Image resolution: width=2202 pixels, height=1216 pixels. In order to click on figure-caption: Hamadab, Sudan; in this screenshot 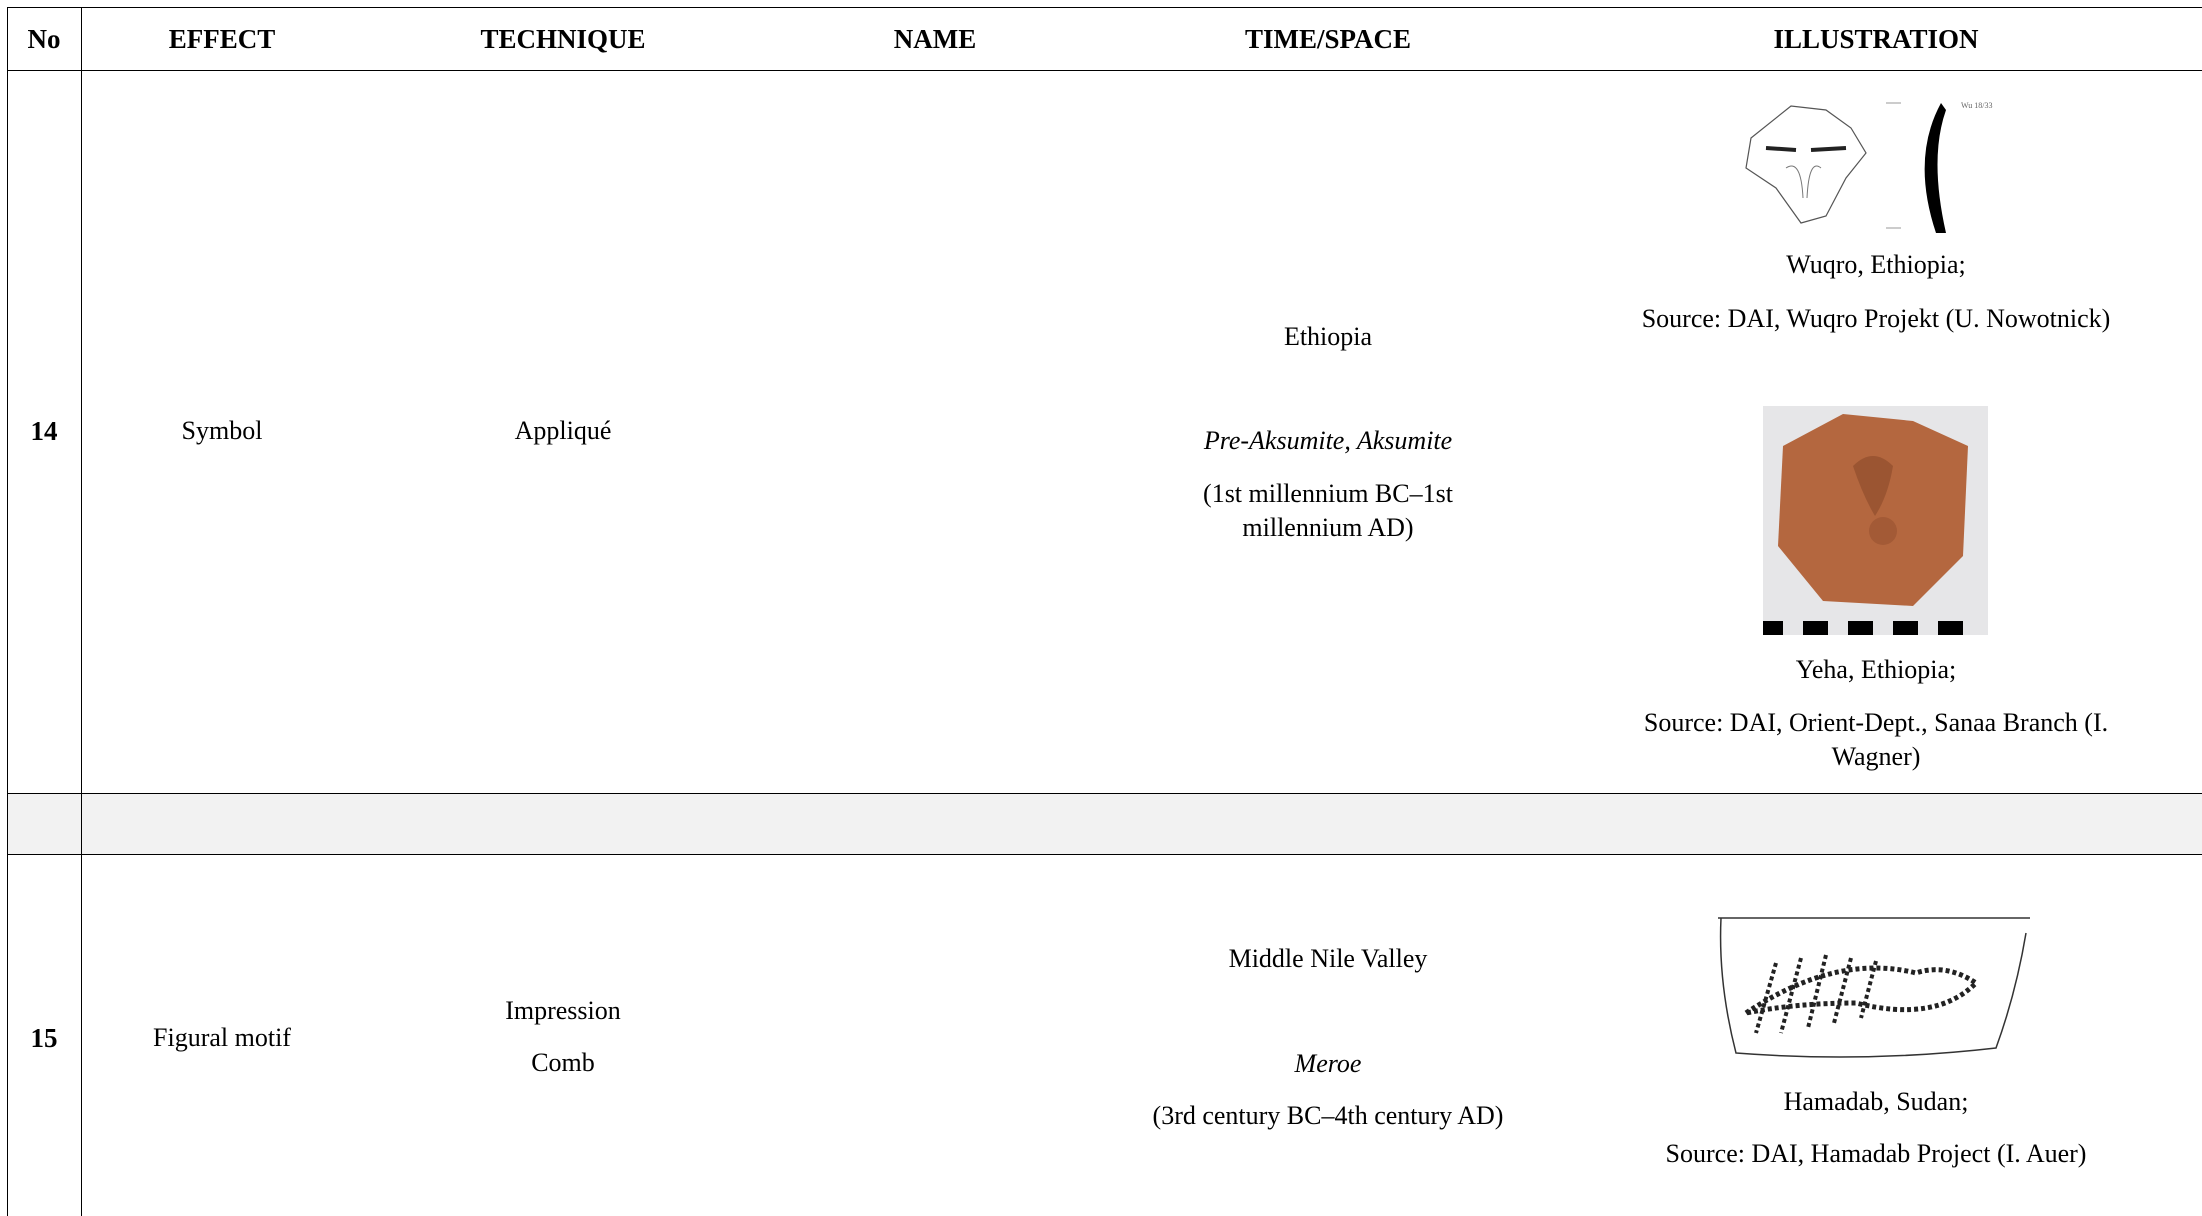, I will do `click(1876, 1101)`.